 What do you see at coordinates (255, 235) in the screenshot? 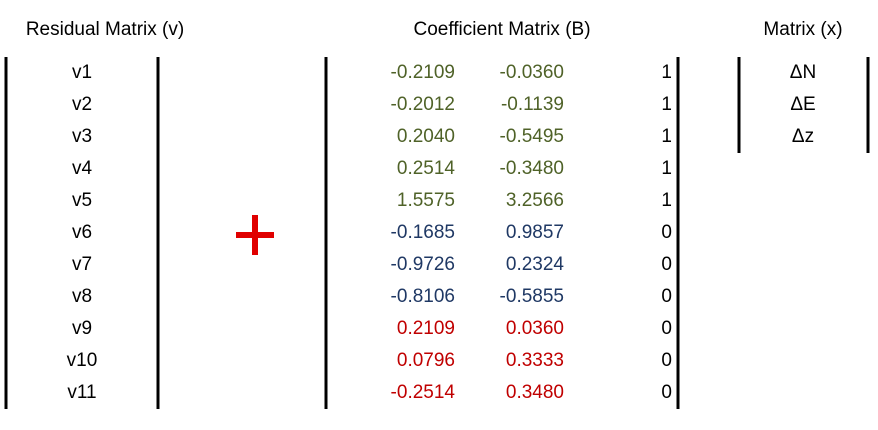
I see `plus-sign` at bounding box center [255, 235].